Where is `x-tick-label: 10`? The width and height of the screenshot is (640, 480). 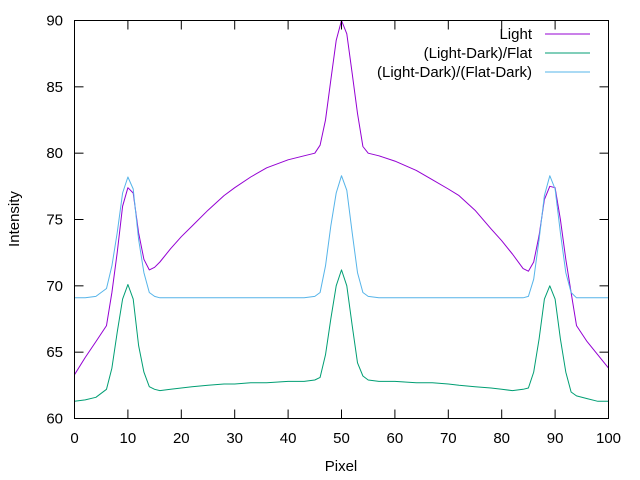 x-tick-label: 10 is located at coordinates (128, 438).